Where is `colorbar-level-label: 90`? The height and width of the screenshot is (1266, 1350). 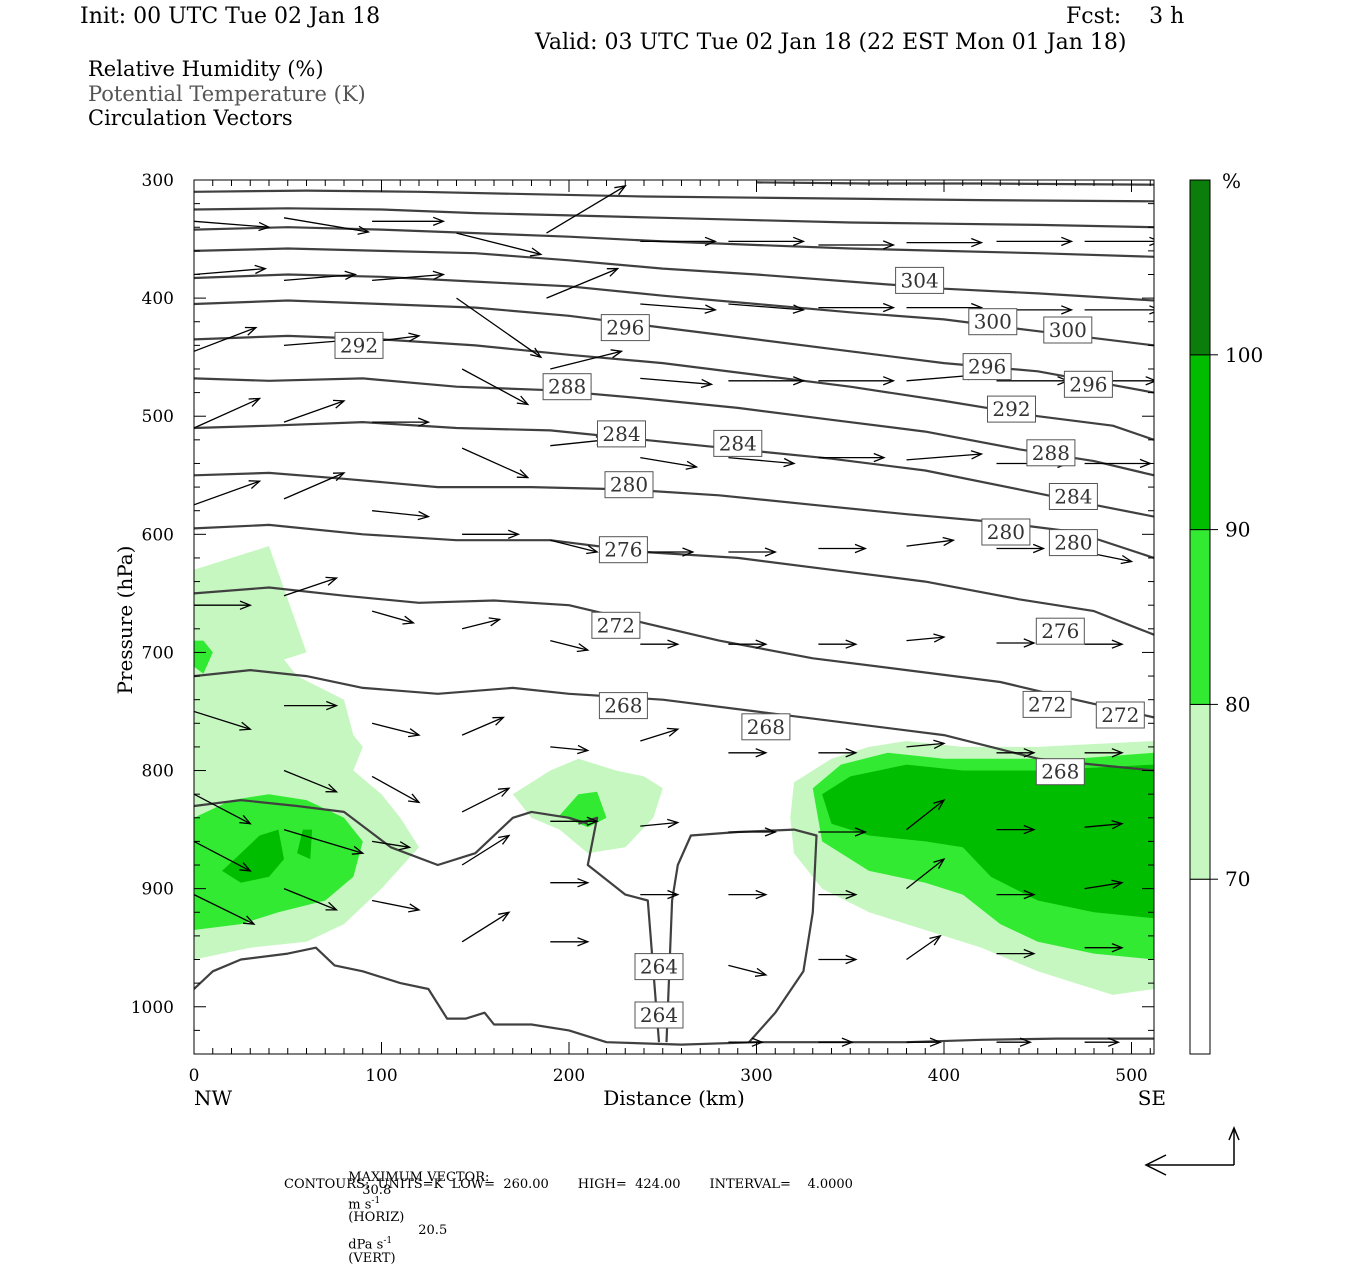 colorbar-level-label: 90 is located at coordinates (1237, 530).